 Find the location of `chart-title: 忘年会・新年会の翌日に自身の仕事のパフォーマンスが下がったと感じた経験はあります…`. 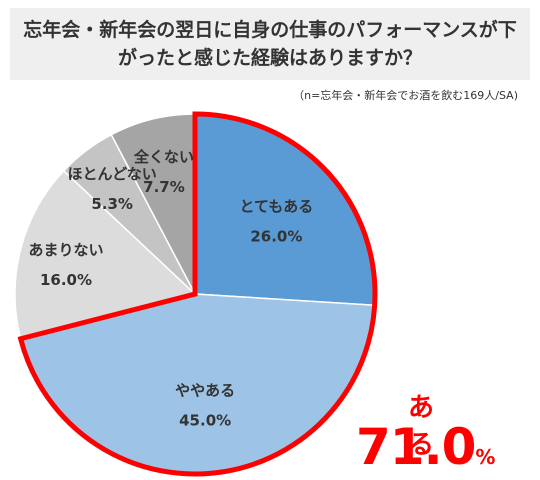

chart-title: 忘年会・新年会の翌日に自身の仕事のパフォーマンスが下がったと感じた経験はあります… is located at coordinates (270, 44).